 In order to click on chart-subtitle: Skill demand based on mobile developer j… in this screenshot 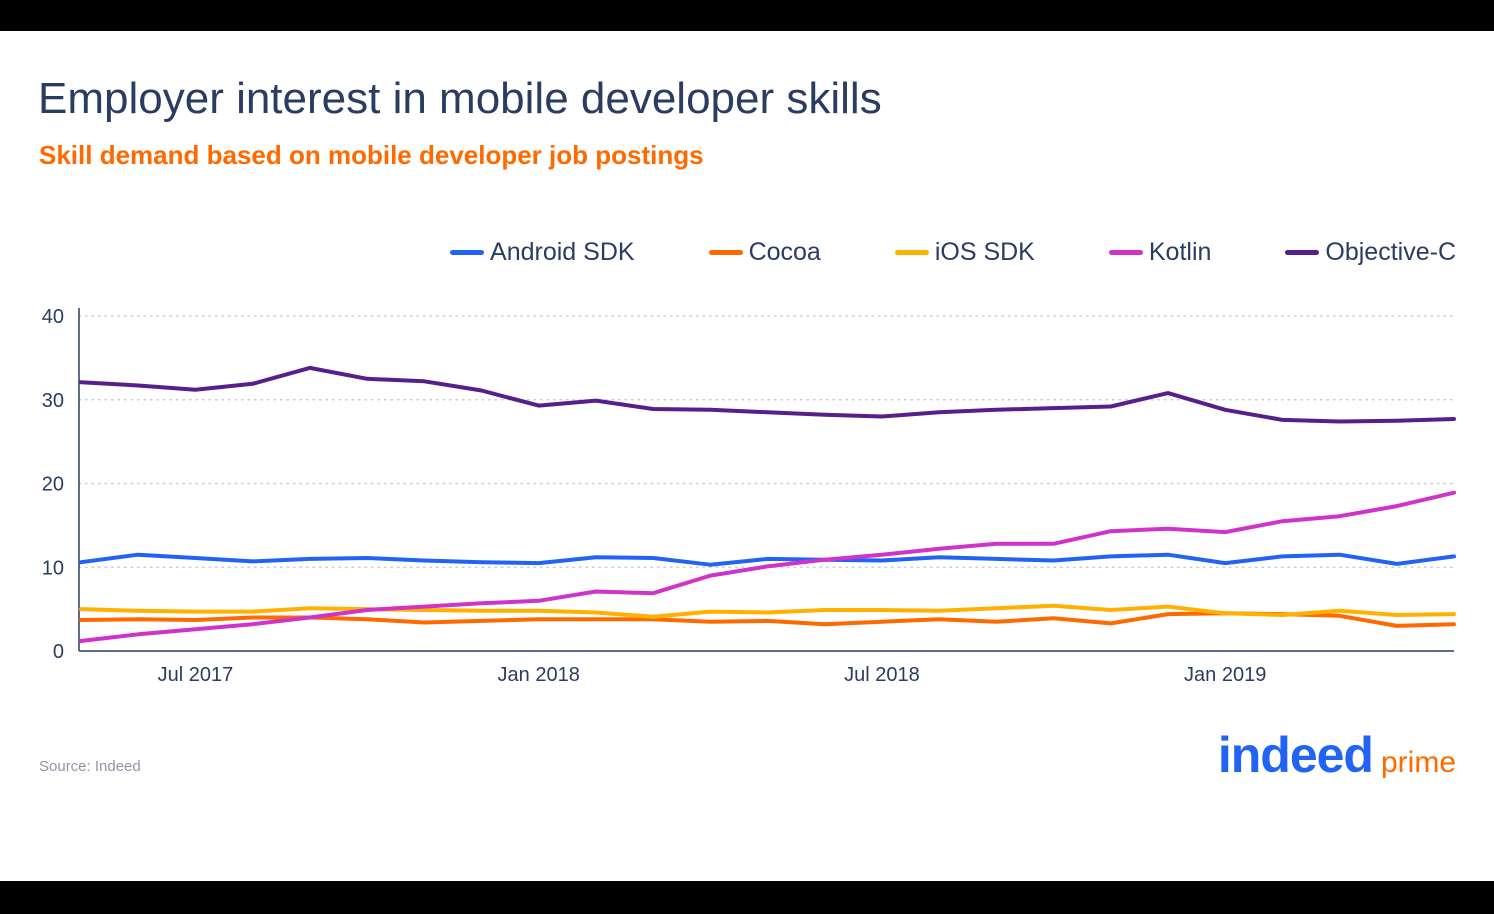, I will do `click(371, 155)`.